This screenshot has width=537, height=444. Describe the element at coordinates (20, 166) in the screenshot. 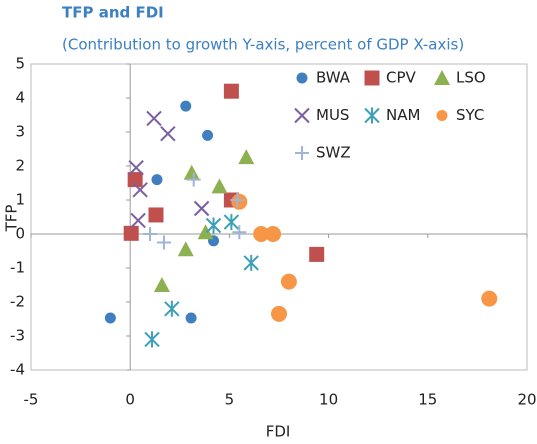

I see `y-tick-label: 2` at that location.